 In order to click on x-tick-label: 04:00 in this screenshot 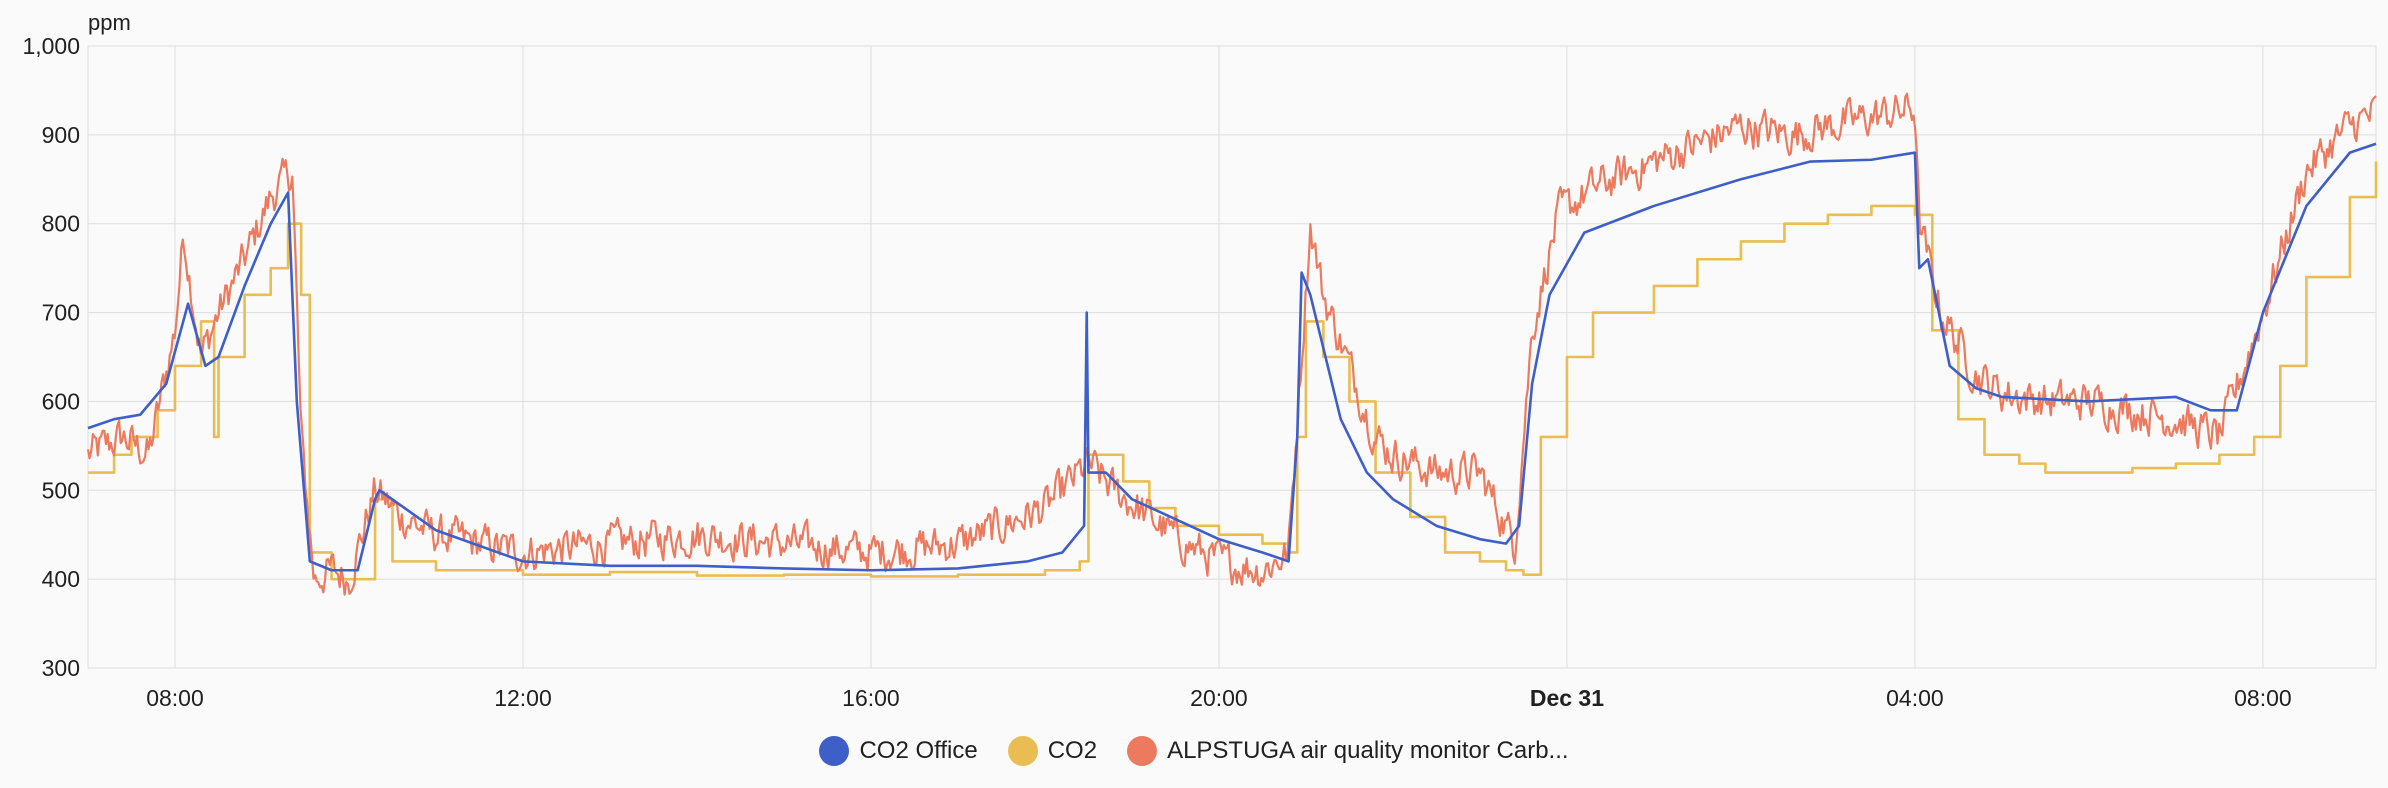, I will do `click(1915, 698)`.